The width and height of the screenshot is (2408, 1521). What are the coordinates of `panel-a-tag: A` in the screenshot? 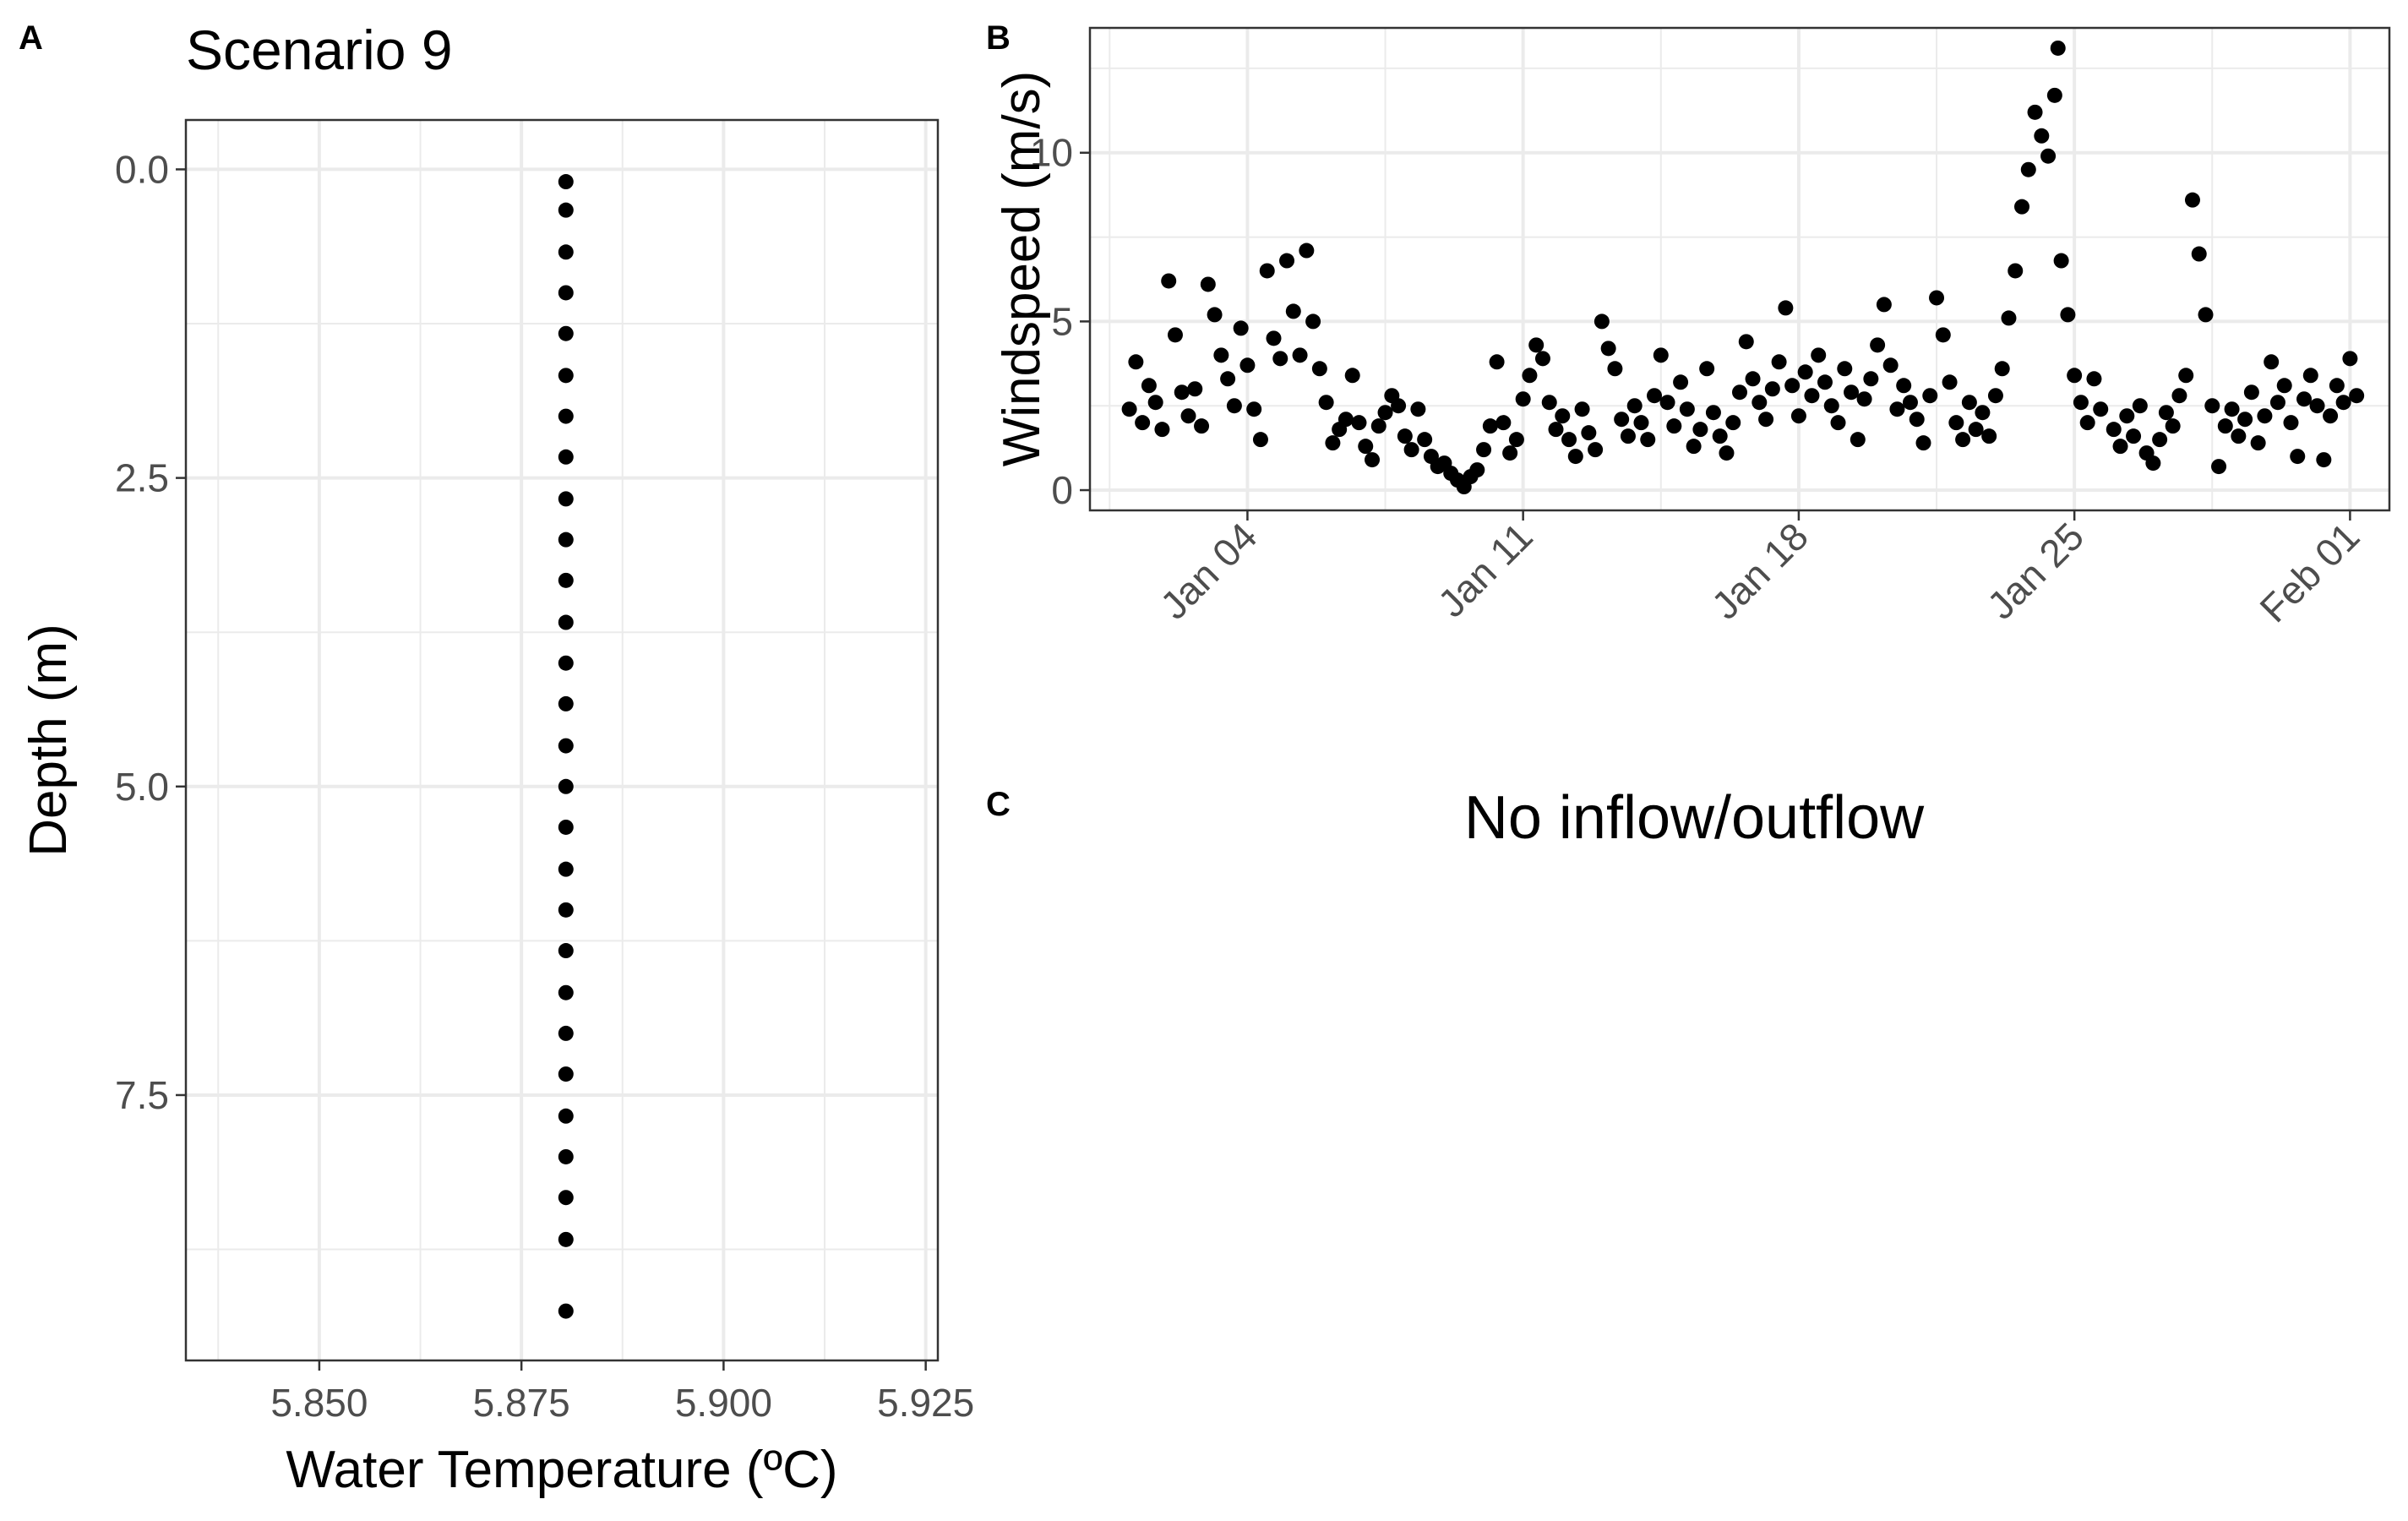 It's located at (31, 38).